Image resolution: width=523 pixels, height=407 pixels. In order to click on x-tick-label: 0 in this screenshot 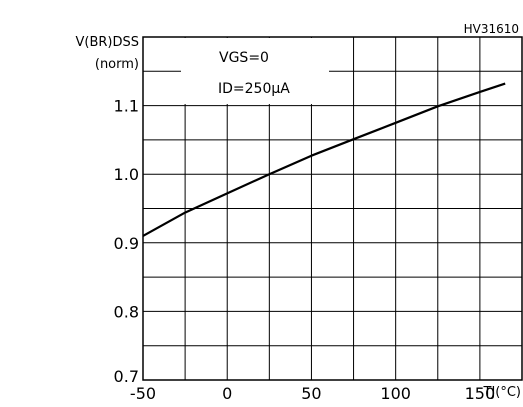, I will do `click(227, 393)`.